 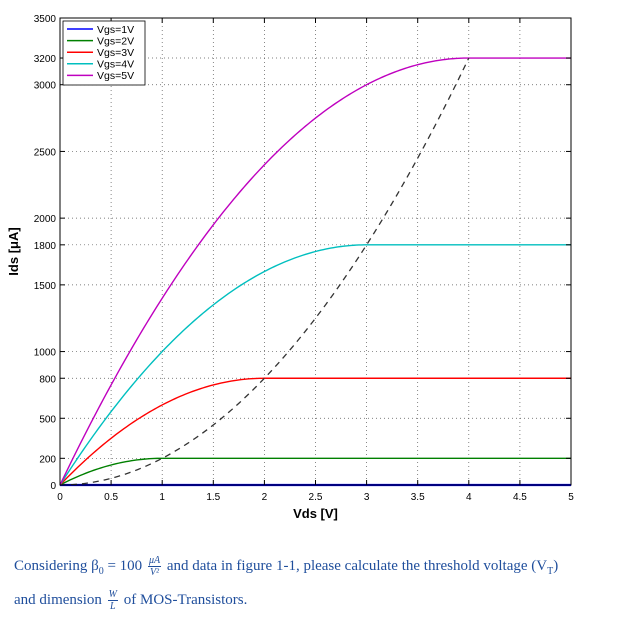 I want to click on y-tick-label-0: 0, so click(x=53, y=486).